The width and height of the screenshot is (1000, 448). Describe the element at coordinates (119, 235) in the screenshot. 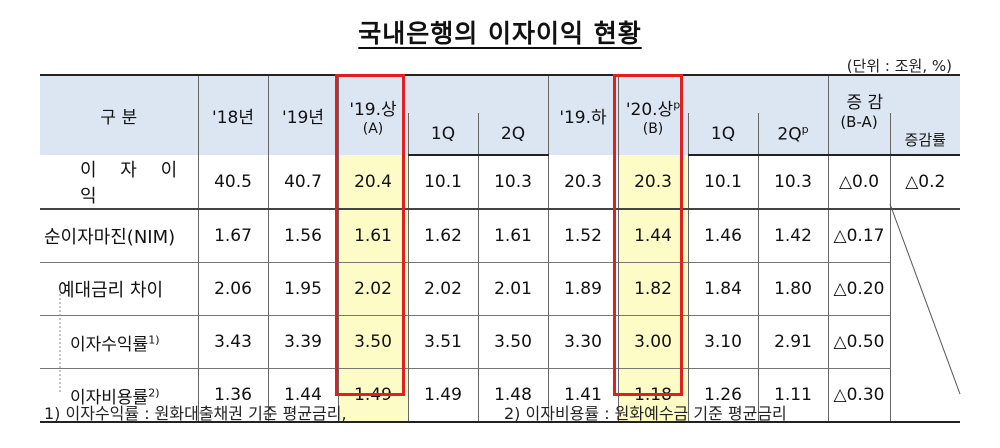

I see `row-label-nim: 순이자마진(NIM)` at that location.